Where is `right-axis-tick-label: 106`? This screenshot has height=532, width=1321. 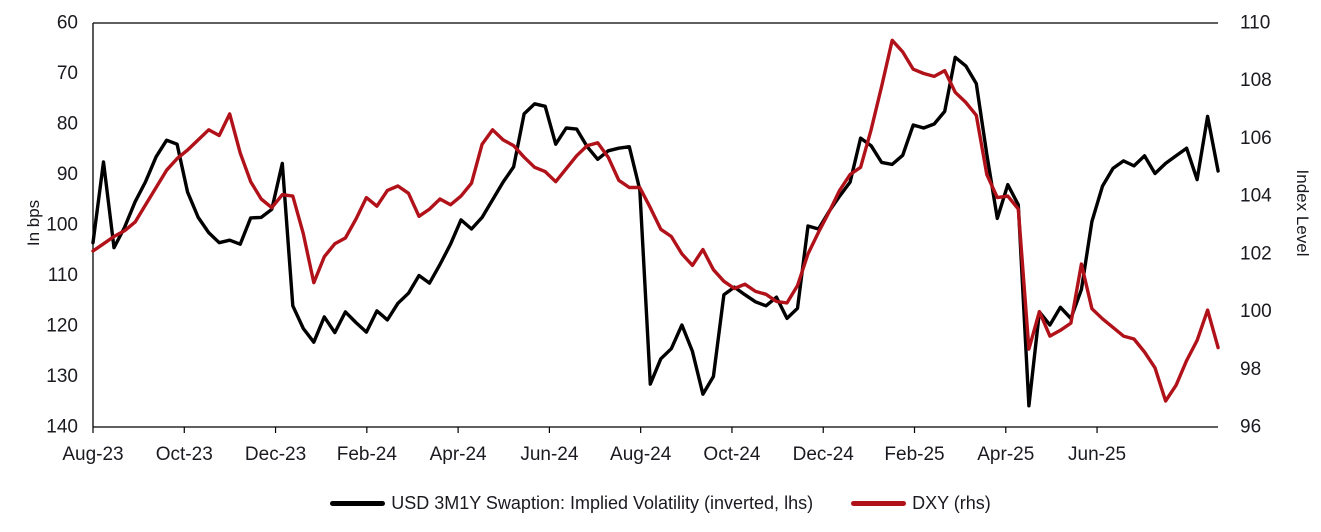
right-axis-tick-label: 106 is located at coordinates (1256, 138).